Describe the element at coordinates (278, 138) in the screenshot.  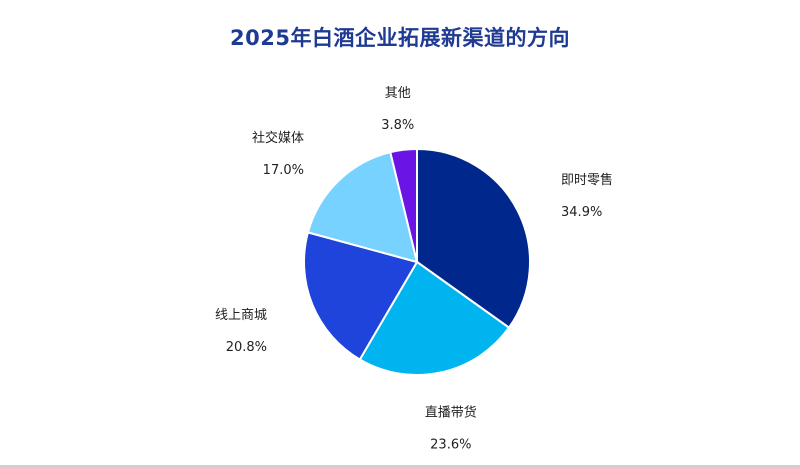
I see `slice-label-name-4: 社交媒体` at that location.